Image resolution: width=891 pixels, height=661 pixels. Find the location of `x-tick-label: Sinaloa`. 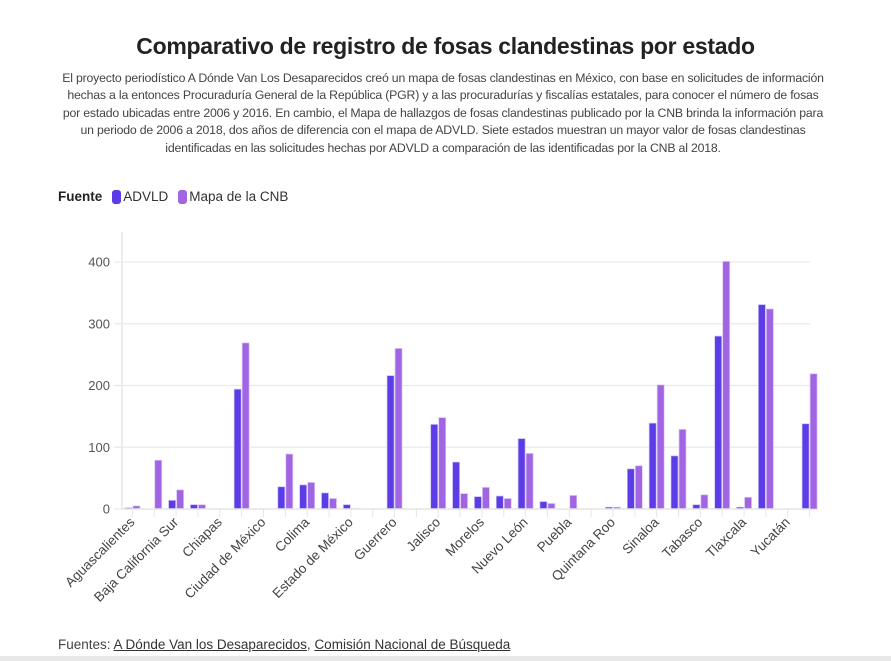

x-tick-label: Sinaloa is located at coordinates (640, 535).